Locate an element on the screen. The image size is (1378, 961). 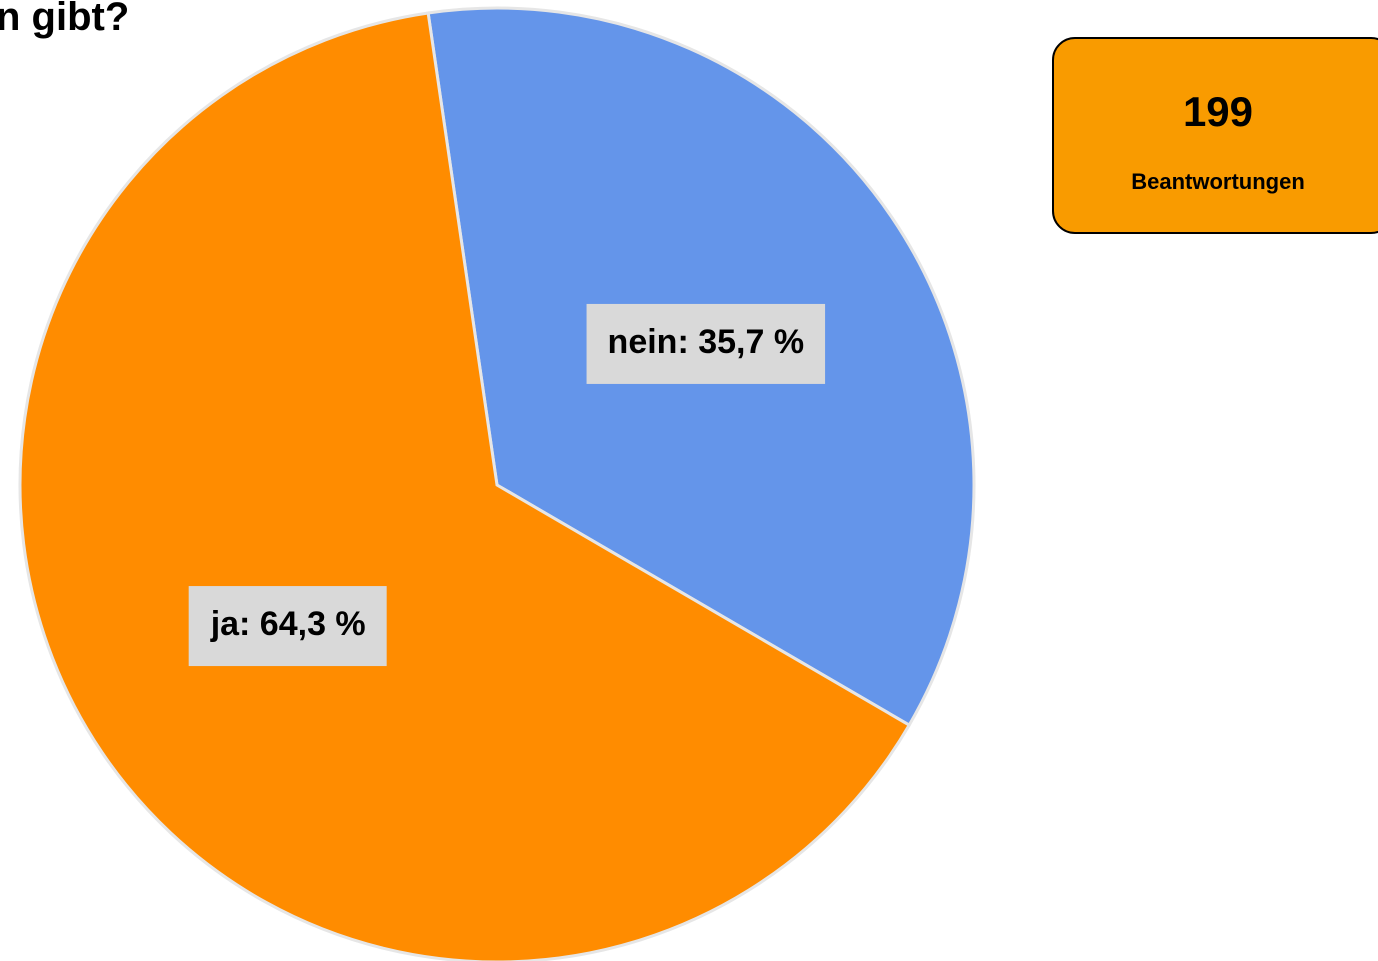
summary-box is located at coordinates (1215, 135).